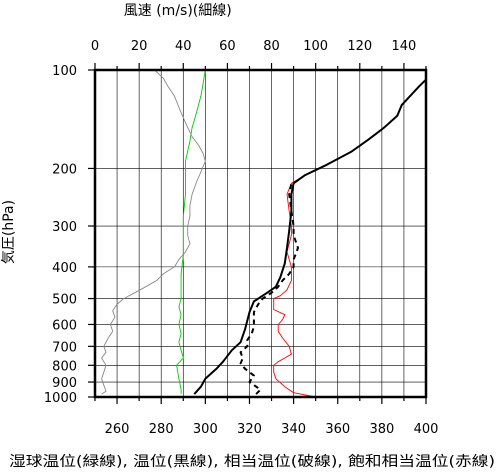 Image resolution: width=497 pixels, height=472 pixels. What do you see at coordinates (271, 46) in the screenshot?
I see `top-tick-label: 80` at bounding box center [271, 46].